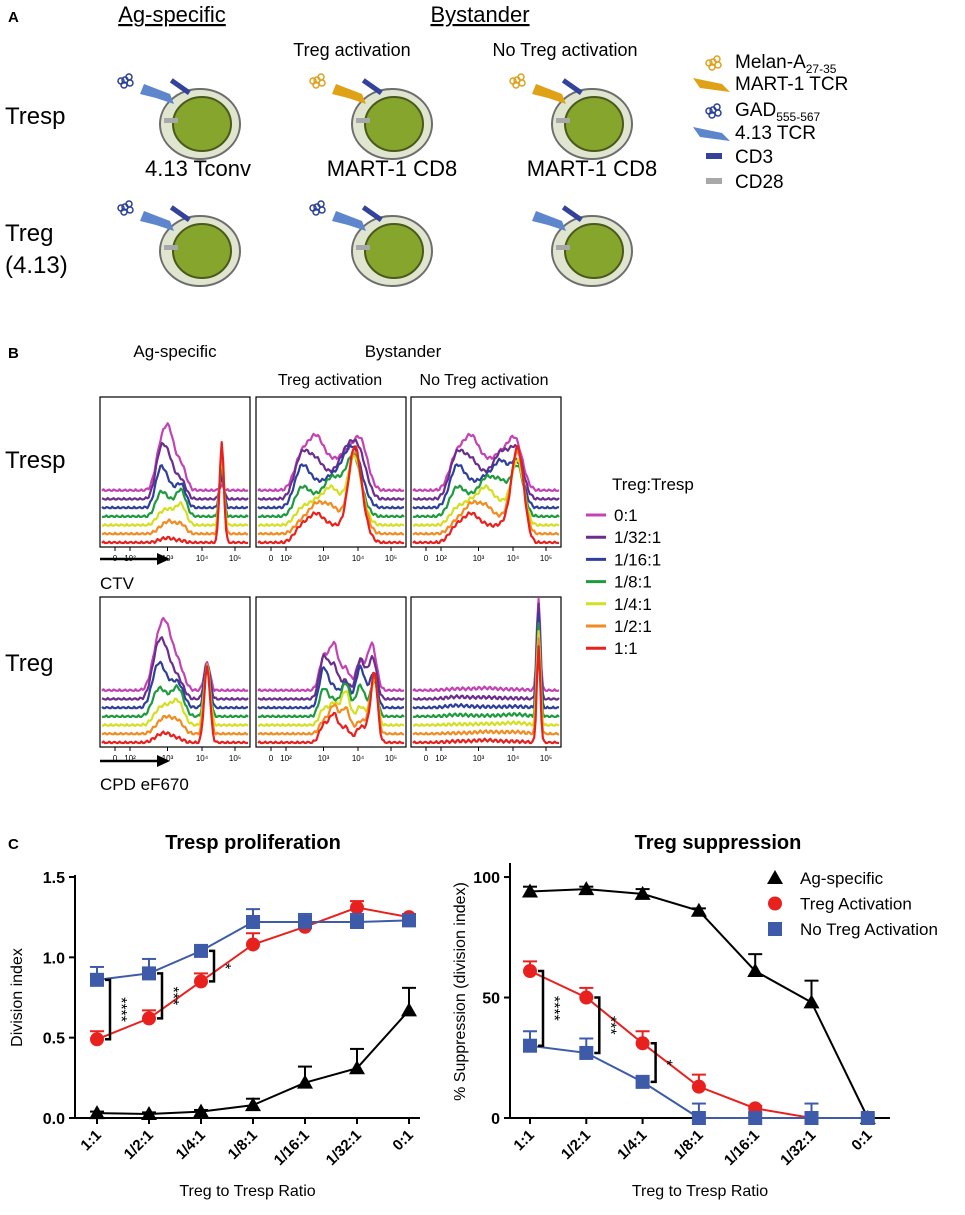 Image resolution: width=965 pixels, height=1215 pixels. What do you see at coordinates (13, 17) in the screenshot?
I see `panel-letter: A` at bounding box center [13, 17].